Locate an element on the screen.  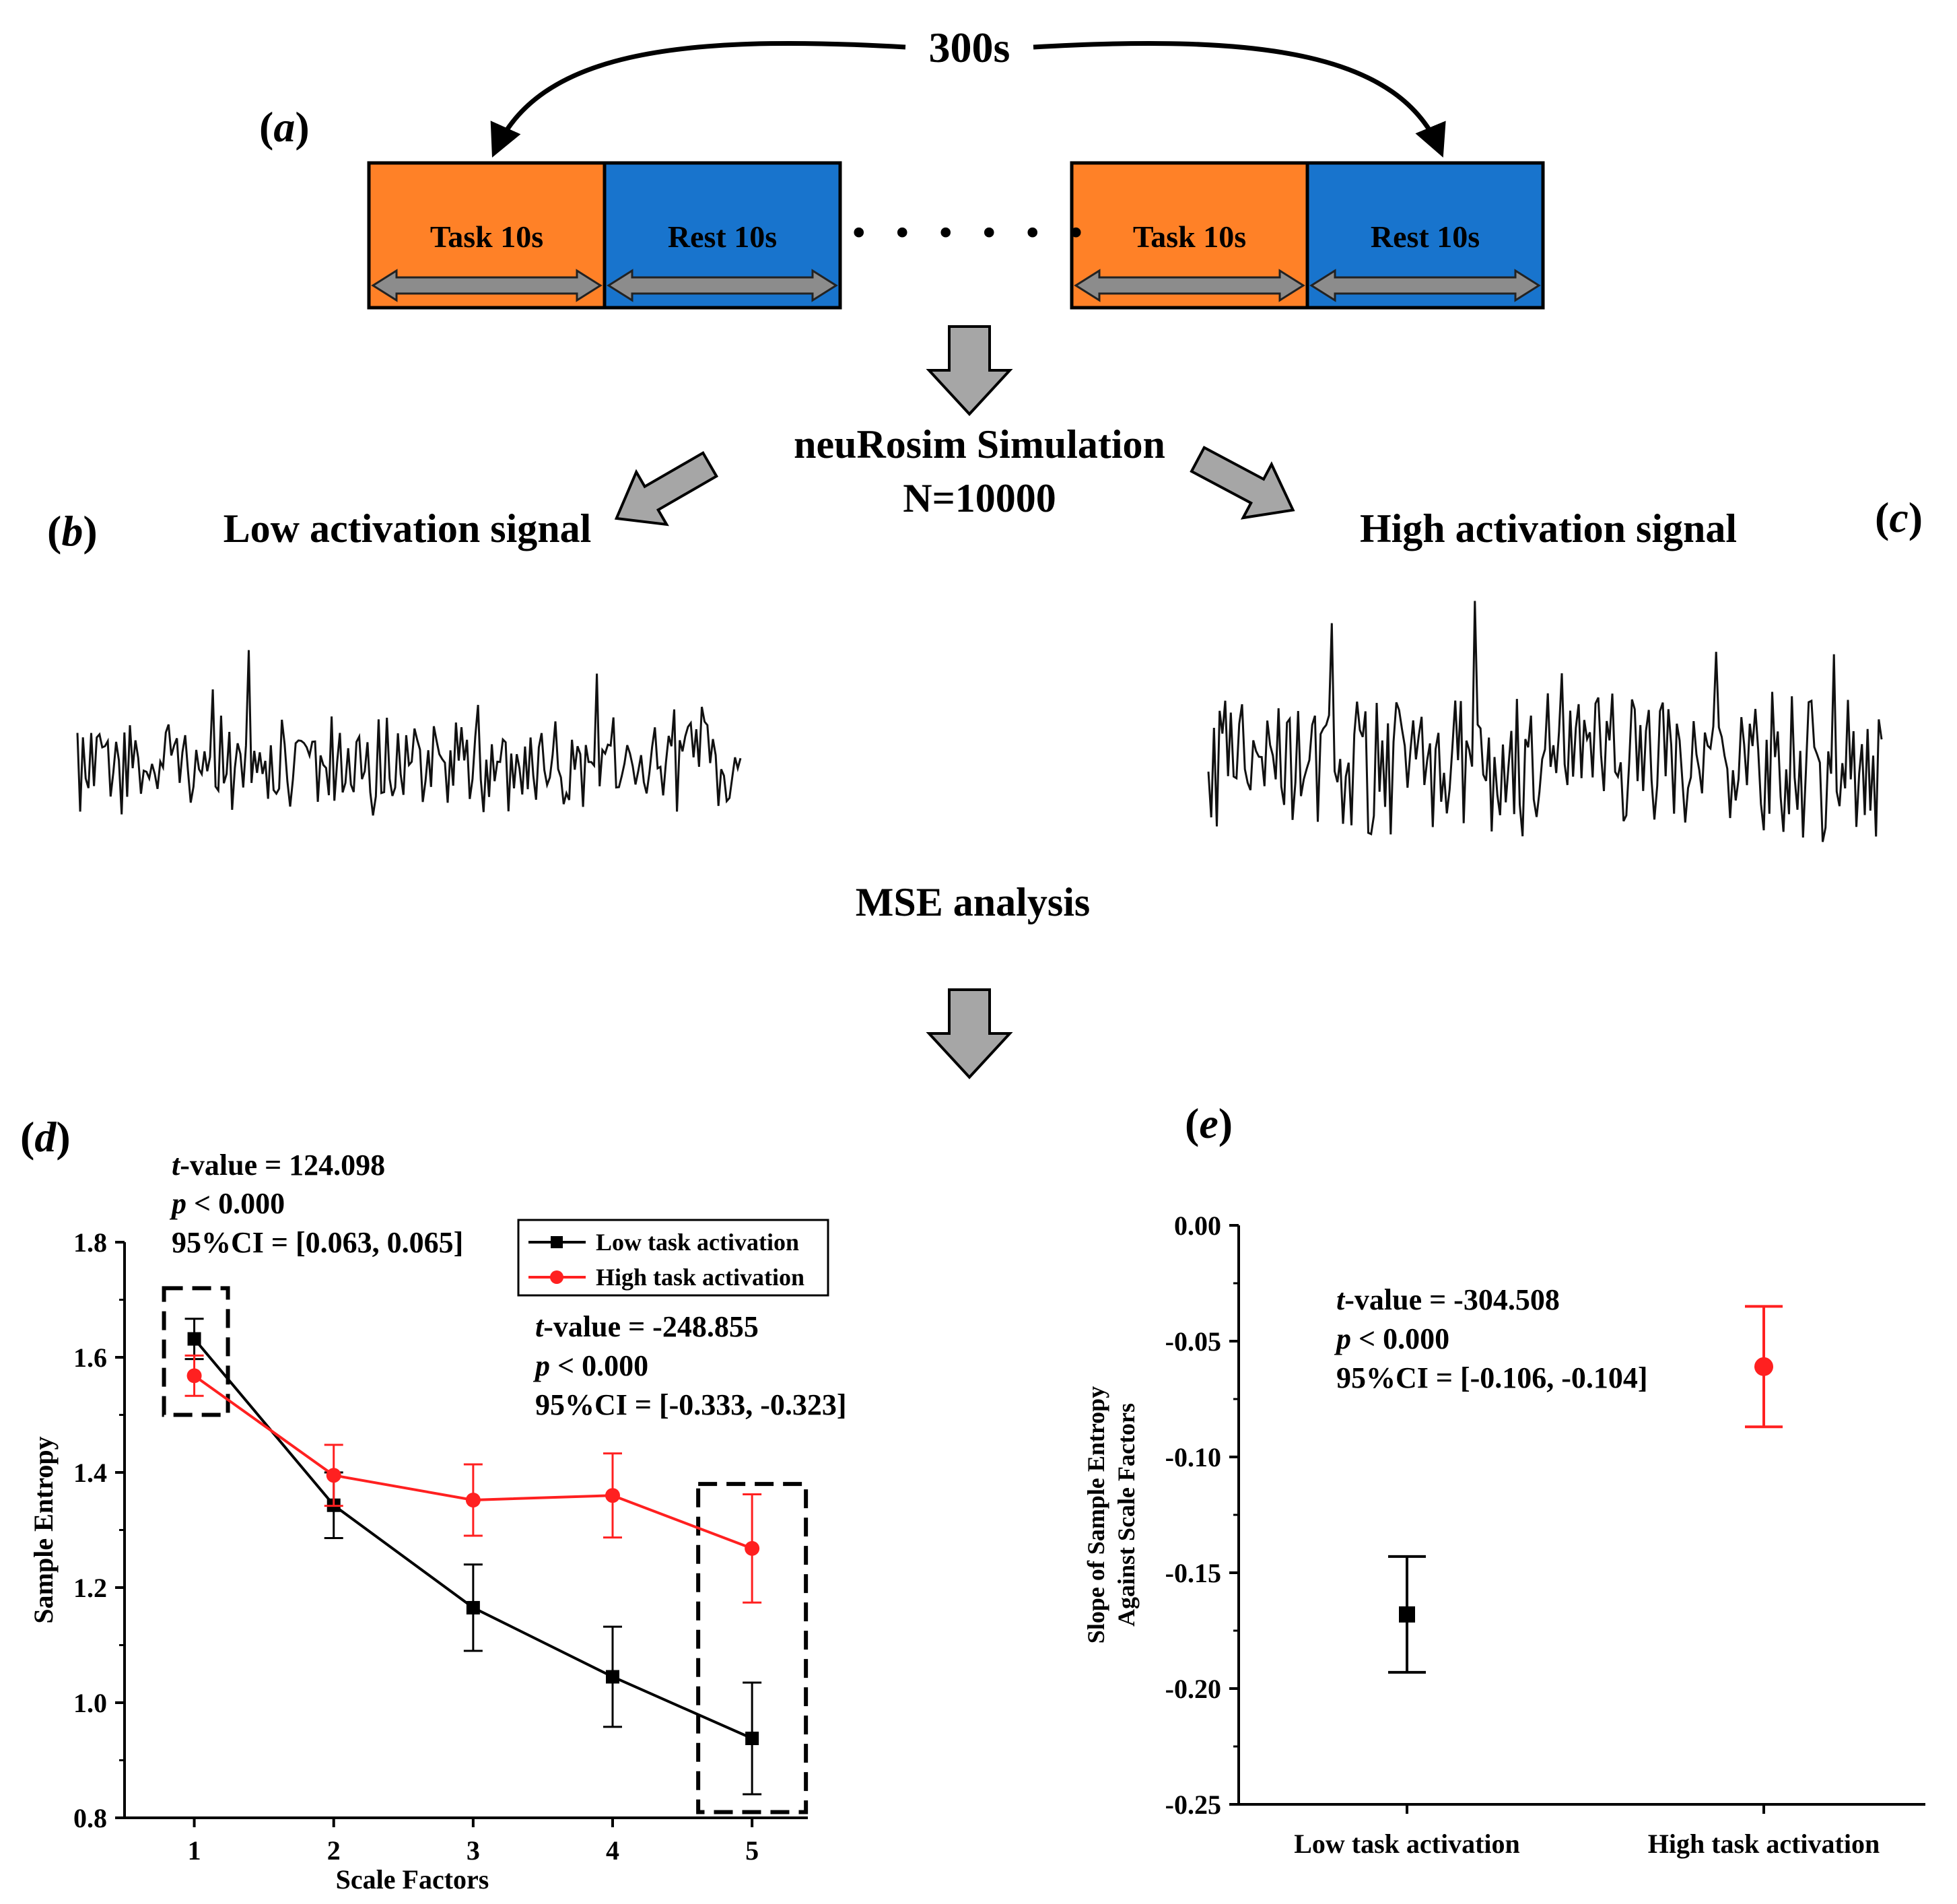
y-tick-label-e: -0.10 is located at coordinates (1193, 1457).